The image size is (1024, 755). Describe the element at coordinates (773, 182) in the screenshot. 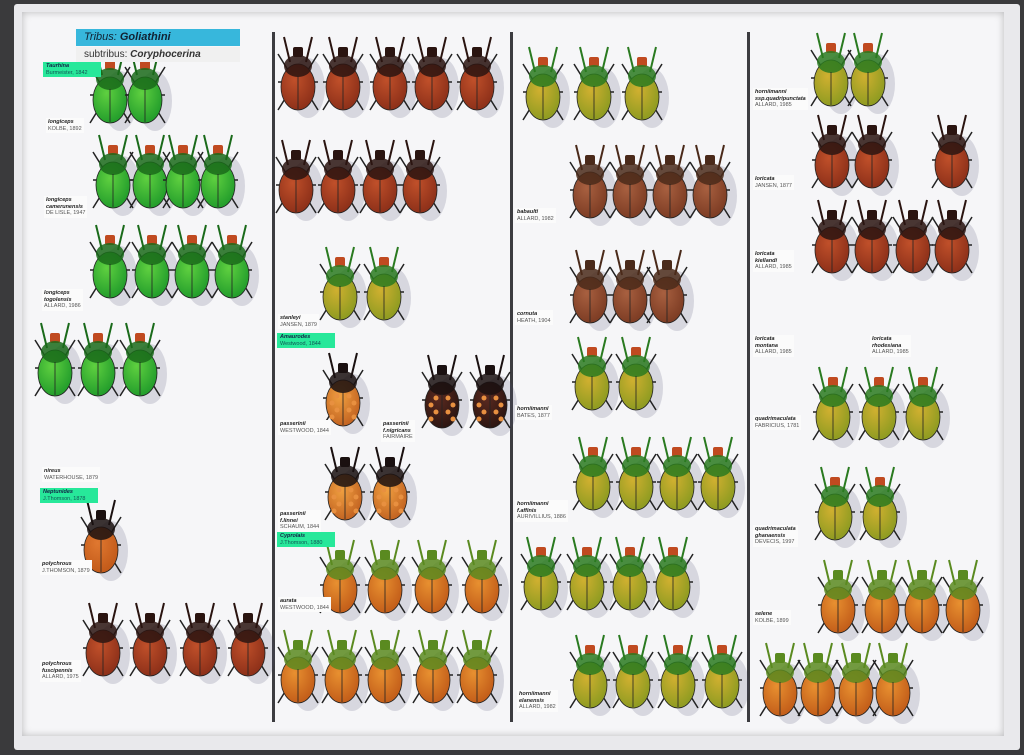

I see `species-label: loricata JANSEN, 1877` at that location.